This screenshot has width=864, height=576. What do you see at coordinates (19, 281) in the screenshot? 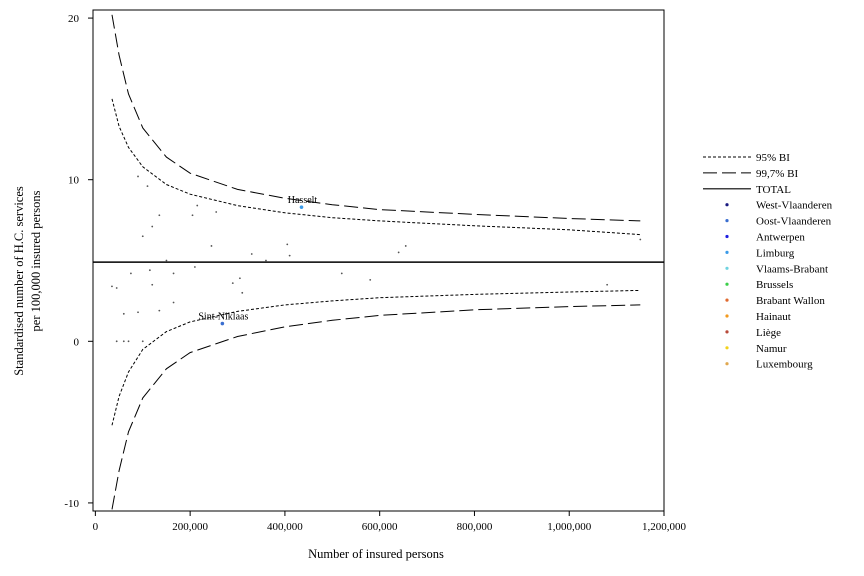
I see `y-axis-title-line-1: Standardised number of H.C. services` at bounding box center [19, 281].